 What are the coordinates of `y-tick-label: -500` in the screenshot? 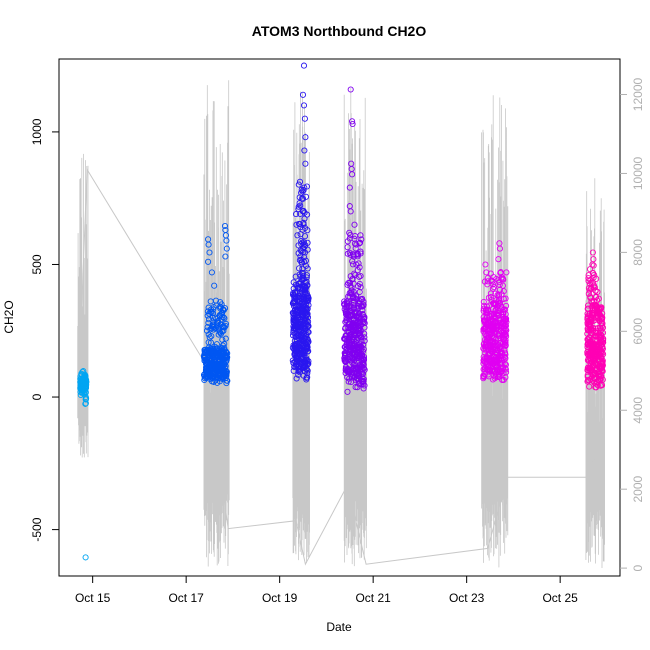 It's located at (37, 529).